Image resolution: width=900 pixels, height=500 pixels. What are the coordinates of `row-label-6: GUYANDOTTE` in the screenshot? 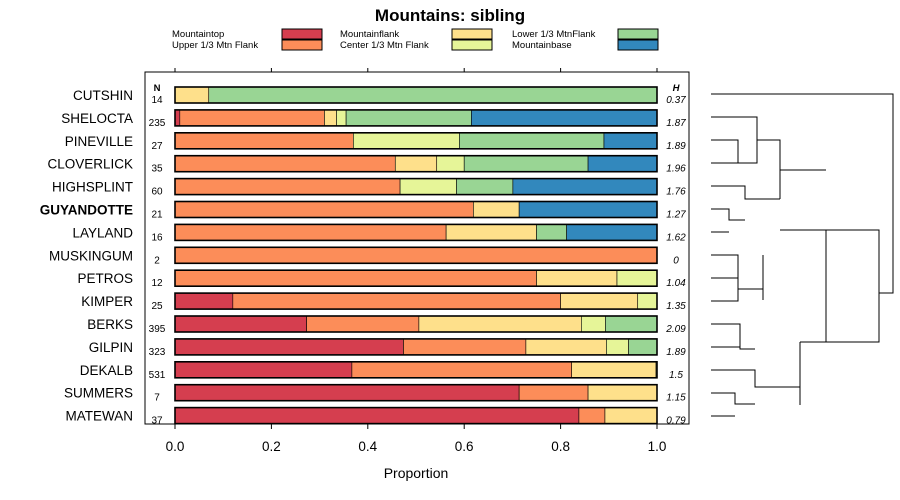 It's located at (86, 210).